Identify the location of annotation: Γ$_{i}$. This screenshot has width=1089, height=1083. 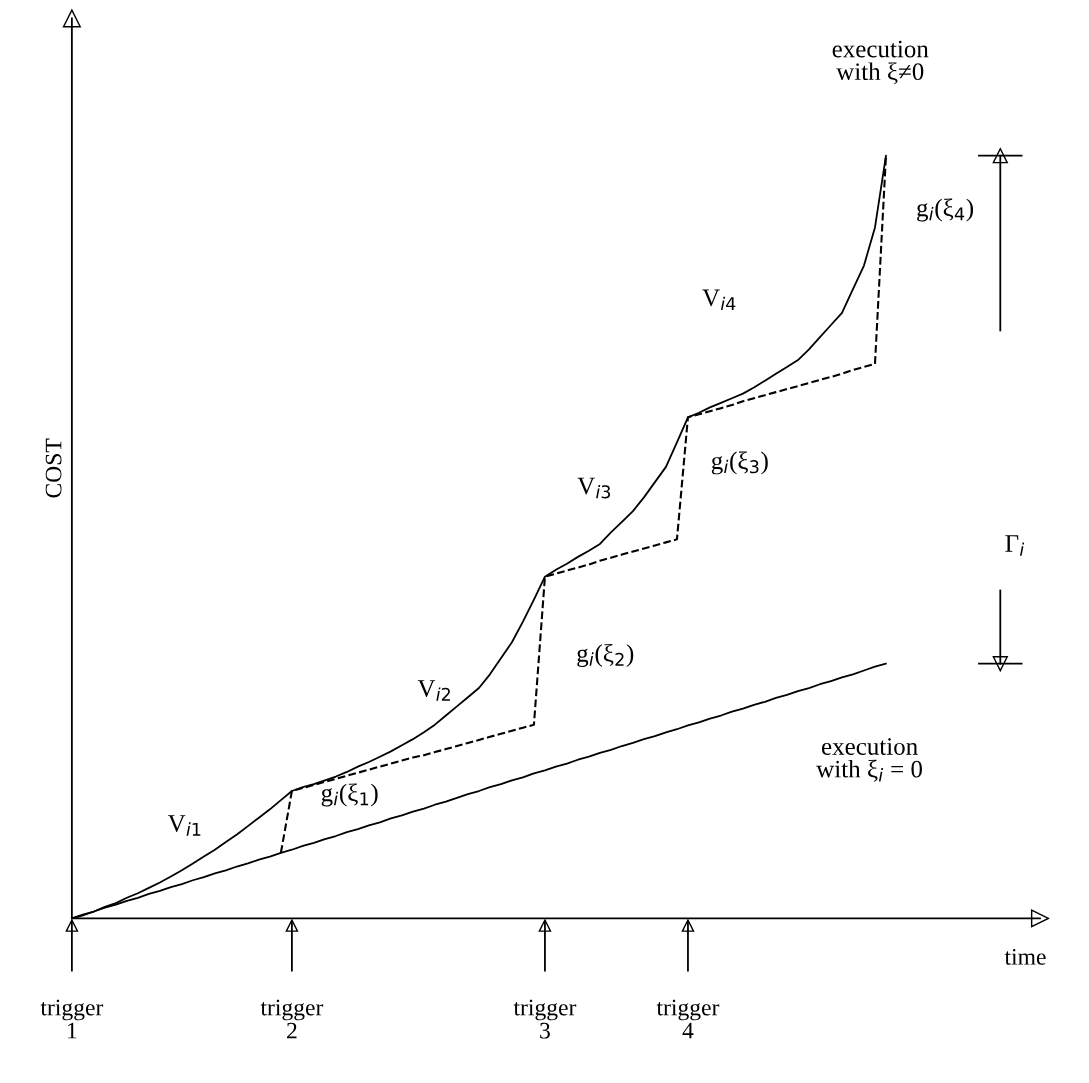
(1015, 545).